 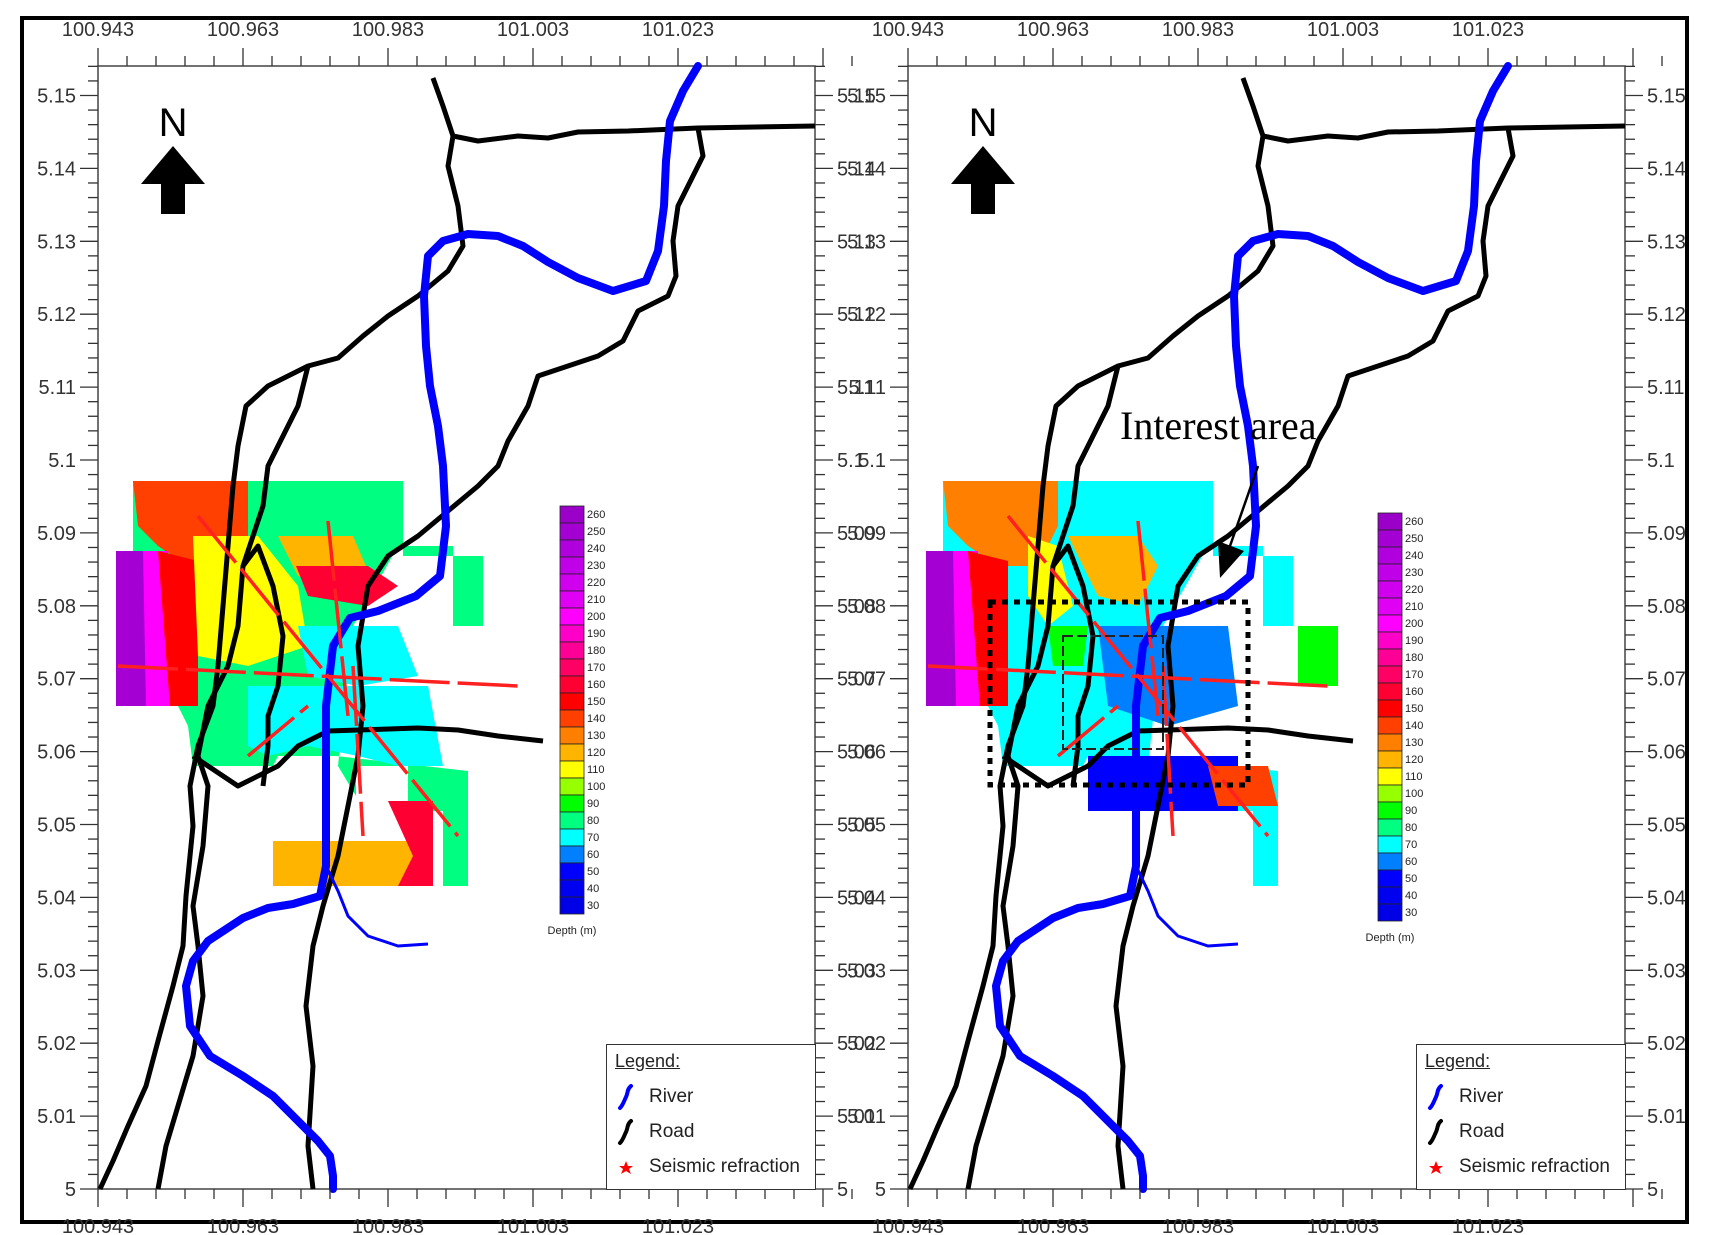 What do you see at coordinates (1458, 1061) in the screenshot?
I see `legend-title: Legend:` at bounding box center [1458, 1061].